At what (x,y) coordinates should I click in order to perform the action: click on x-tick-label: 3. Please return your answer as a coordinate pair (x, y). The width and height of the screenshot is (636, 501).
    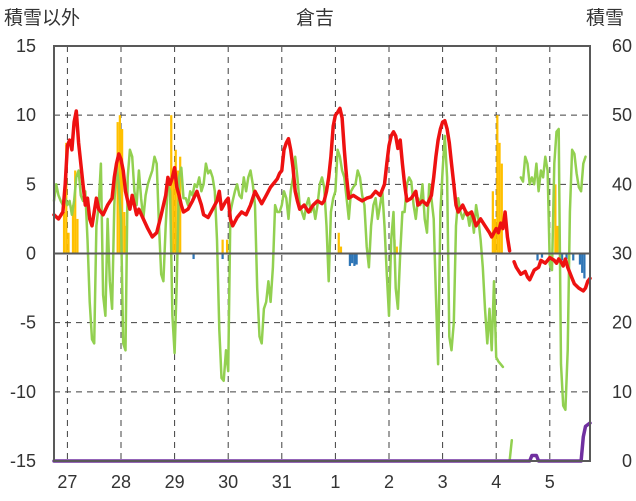
    Looking at the image, I should click on (443, 482).